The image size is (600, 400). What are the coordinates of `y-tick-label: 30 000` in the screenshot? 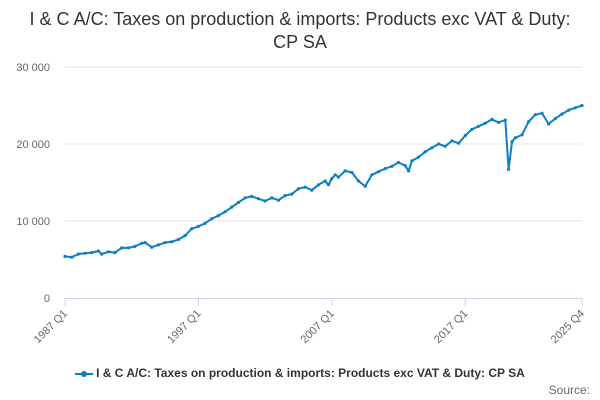 It's located at (33, 68).